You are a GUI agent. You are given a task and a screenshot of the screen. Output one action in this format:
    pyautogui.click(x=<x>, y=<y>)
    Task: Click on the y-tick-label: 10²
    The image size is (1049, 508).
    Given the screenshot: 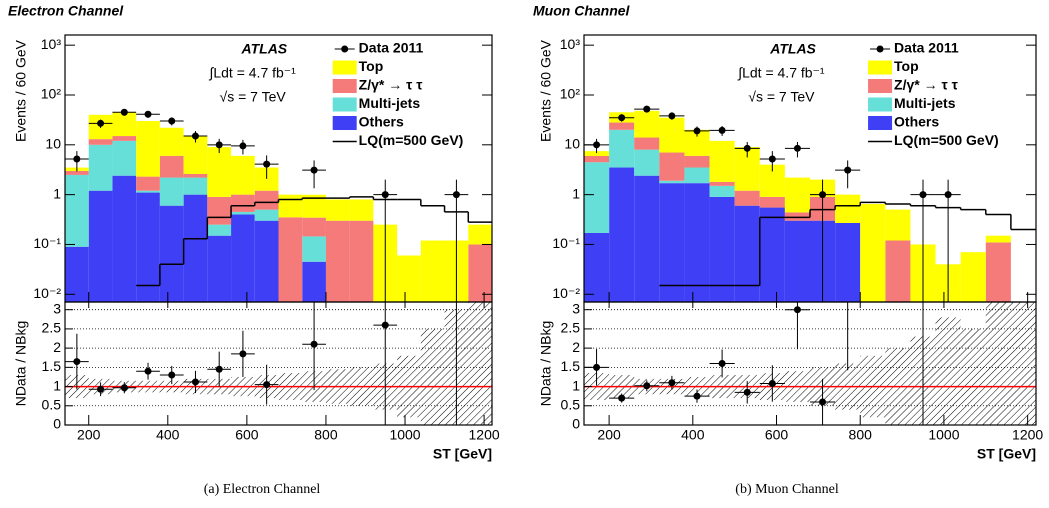 What is the action you would take?
    pyautogui.click(x=570, y=94)
    